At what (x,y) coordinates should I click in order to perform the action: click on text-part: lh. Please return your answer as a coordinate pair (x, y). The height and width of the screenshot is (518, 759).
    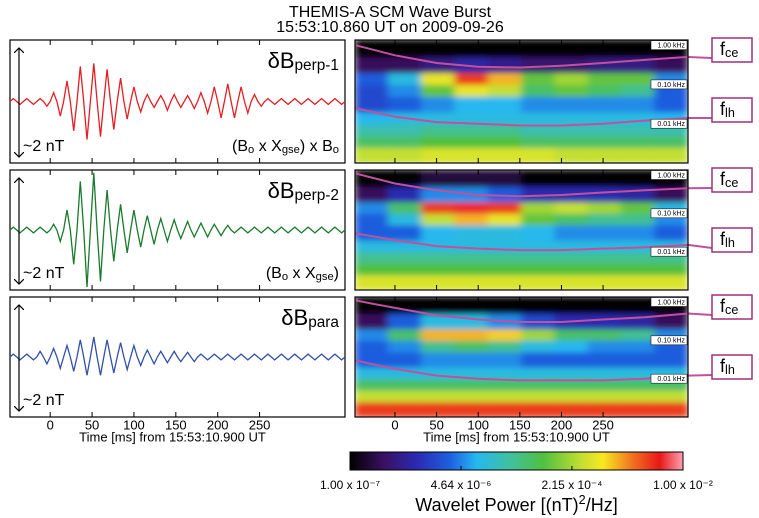
    Looking at the image, I should click on (730, 243).